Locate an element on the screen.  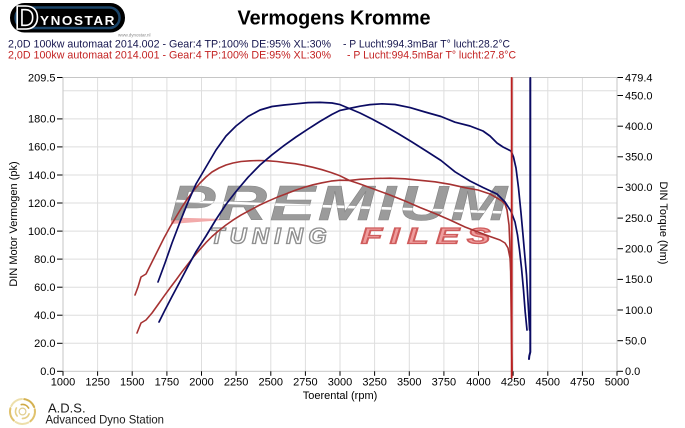
svg-text: 3500 is located at coordinates (409, 382).